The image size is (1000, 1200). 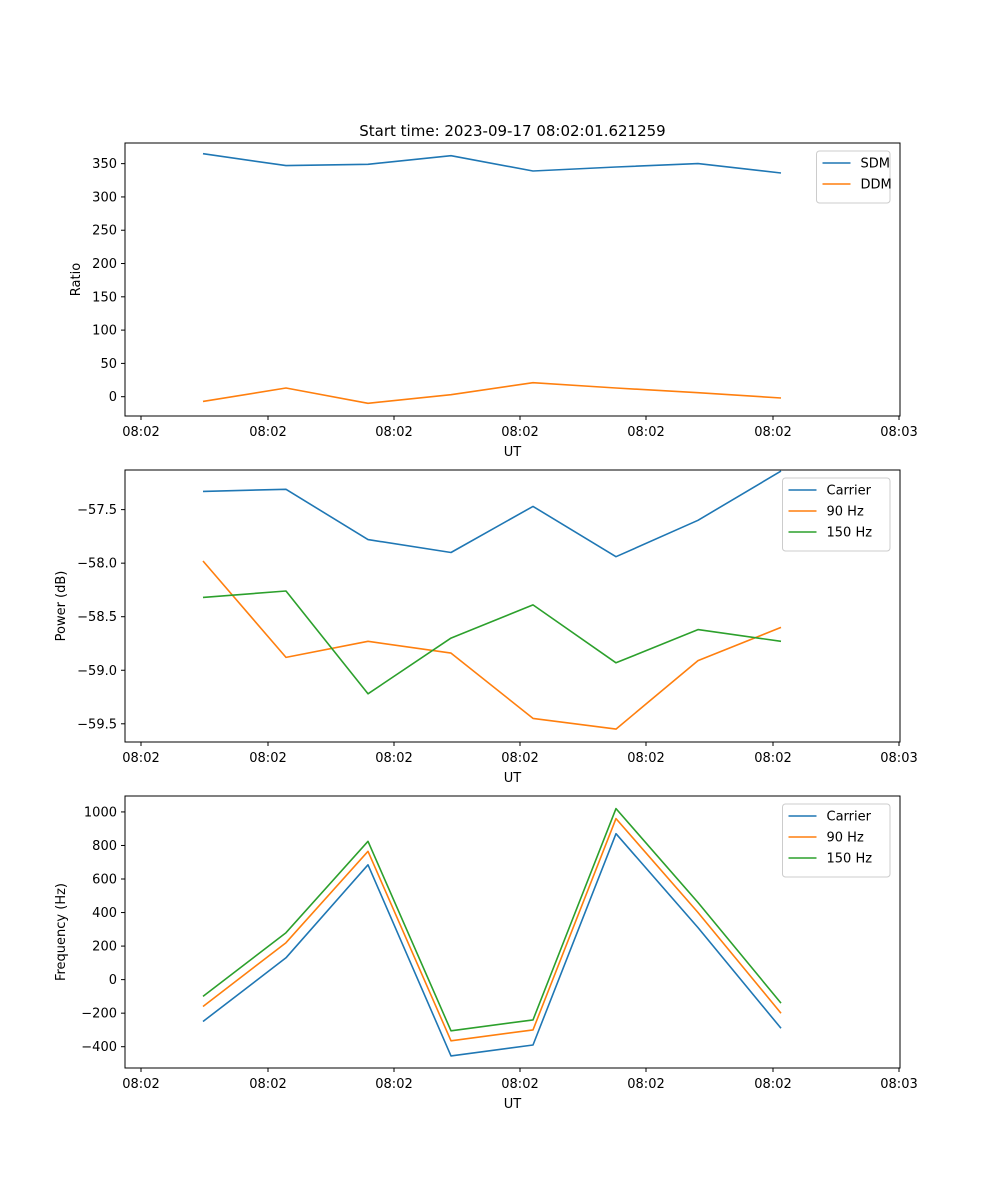 I want to click on y-tick-label: 400, so click(x=104, y=913).